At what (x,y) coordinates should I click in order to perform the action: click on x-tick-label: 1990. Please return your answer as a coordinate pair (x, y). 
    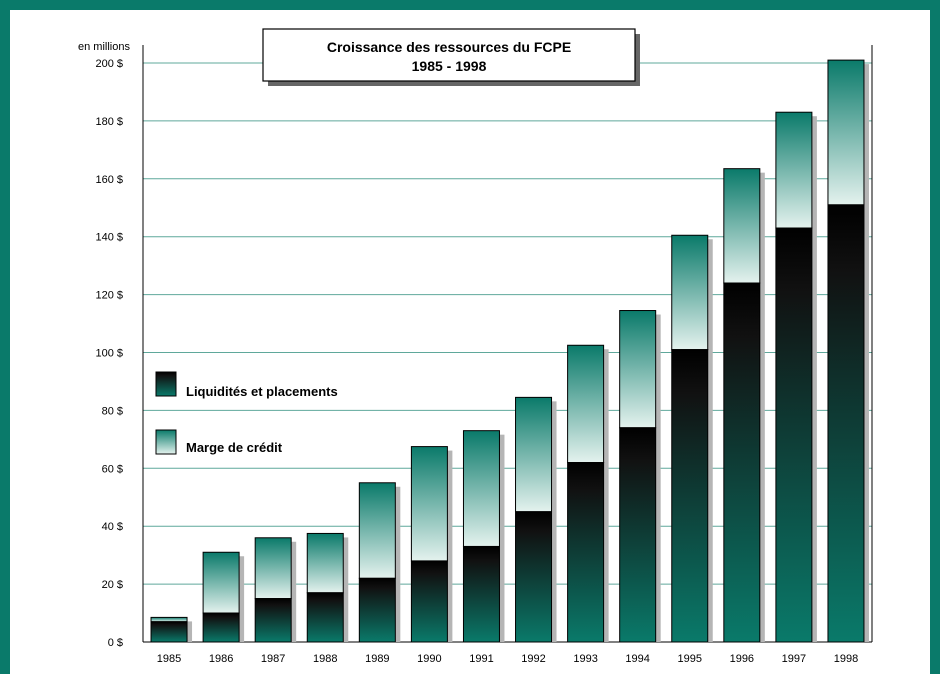
    Looking at the image, I should click on (429, 659).